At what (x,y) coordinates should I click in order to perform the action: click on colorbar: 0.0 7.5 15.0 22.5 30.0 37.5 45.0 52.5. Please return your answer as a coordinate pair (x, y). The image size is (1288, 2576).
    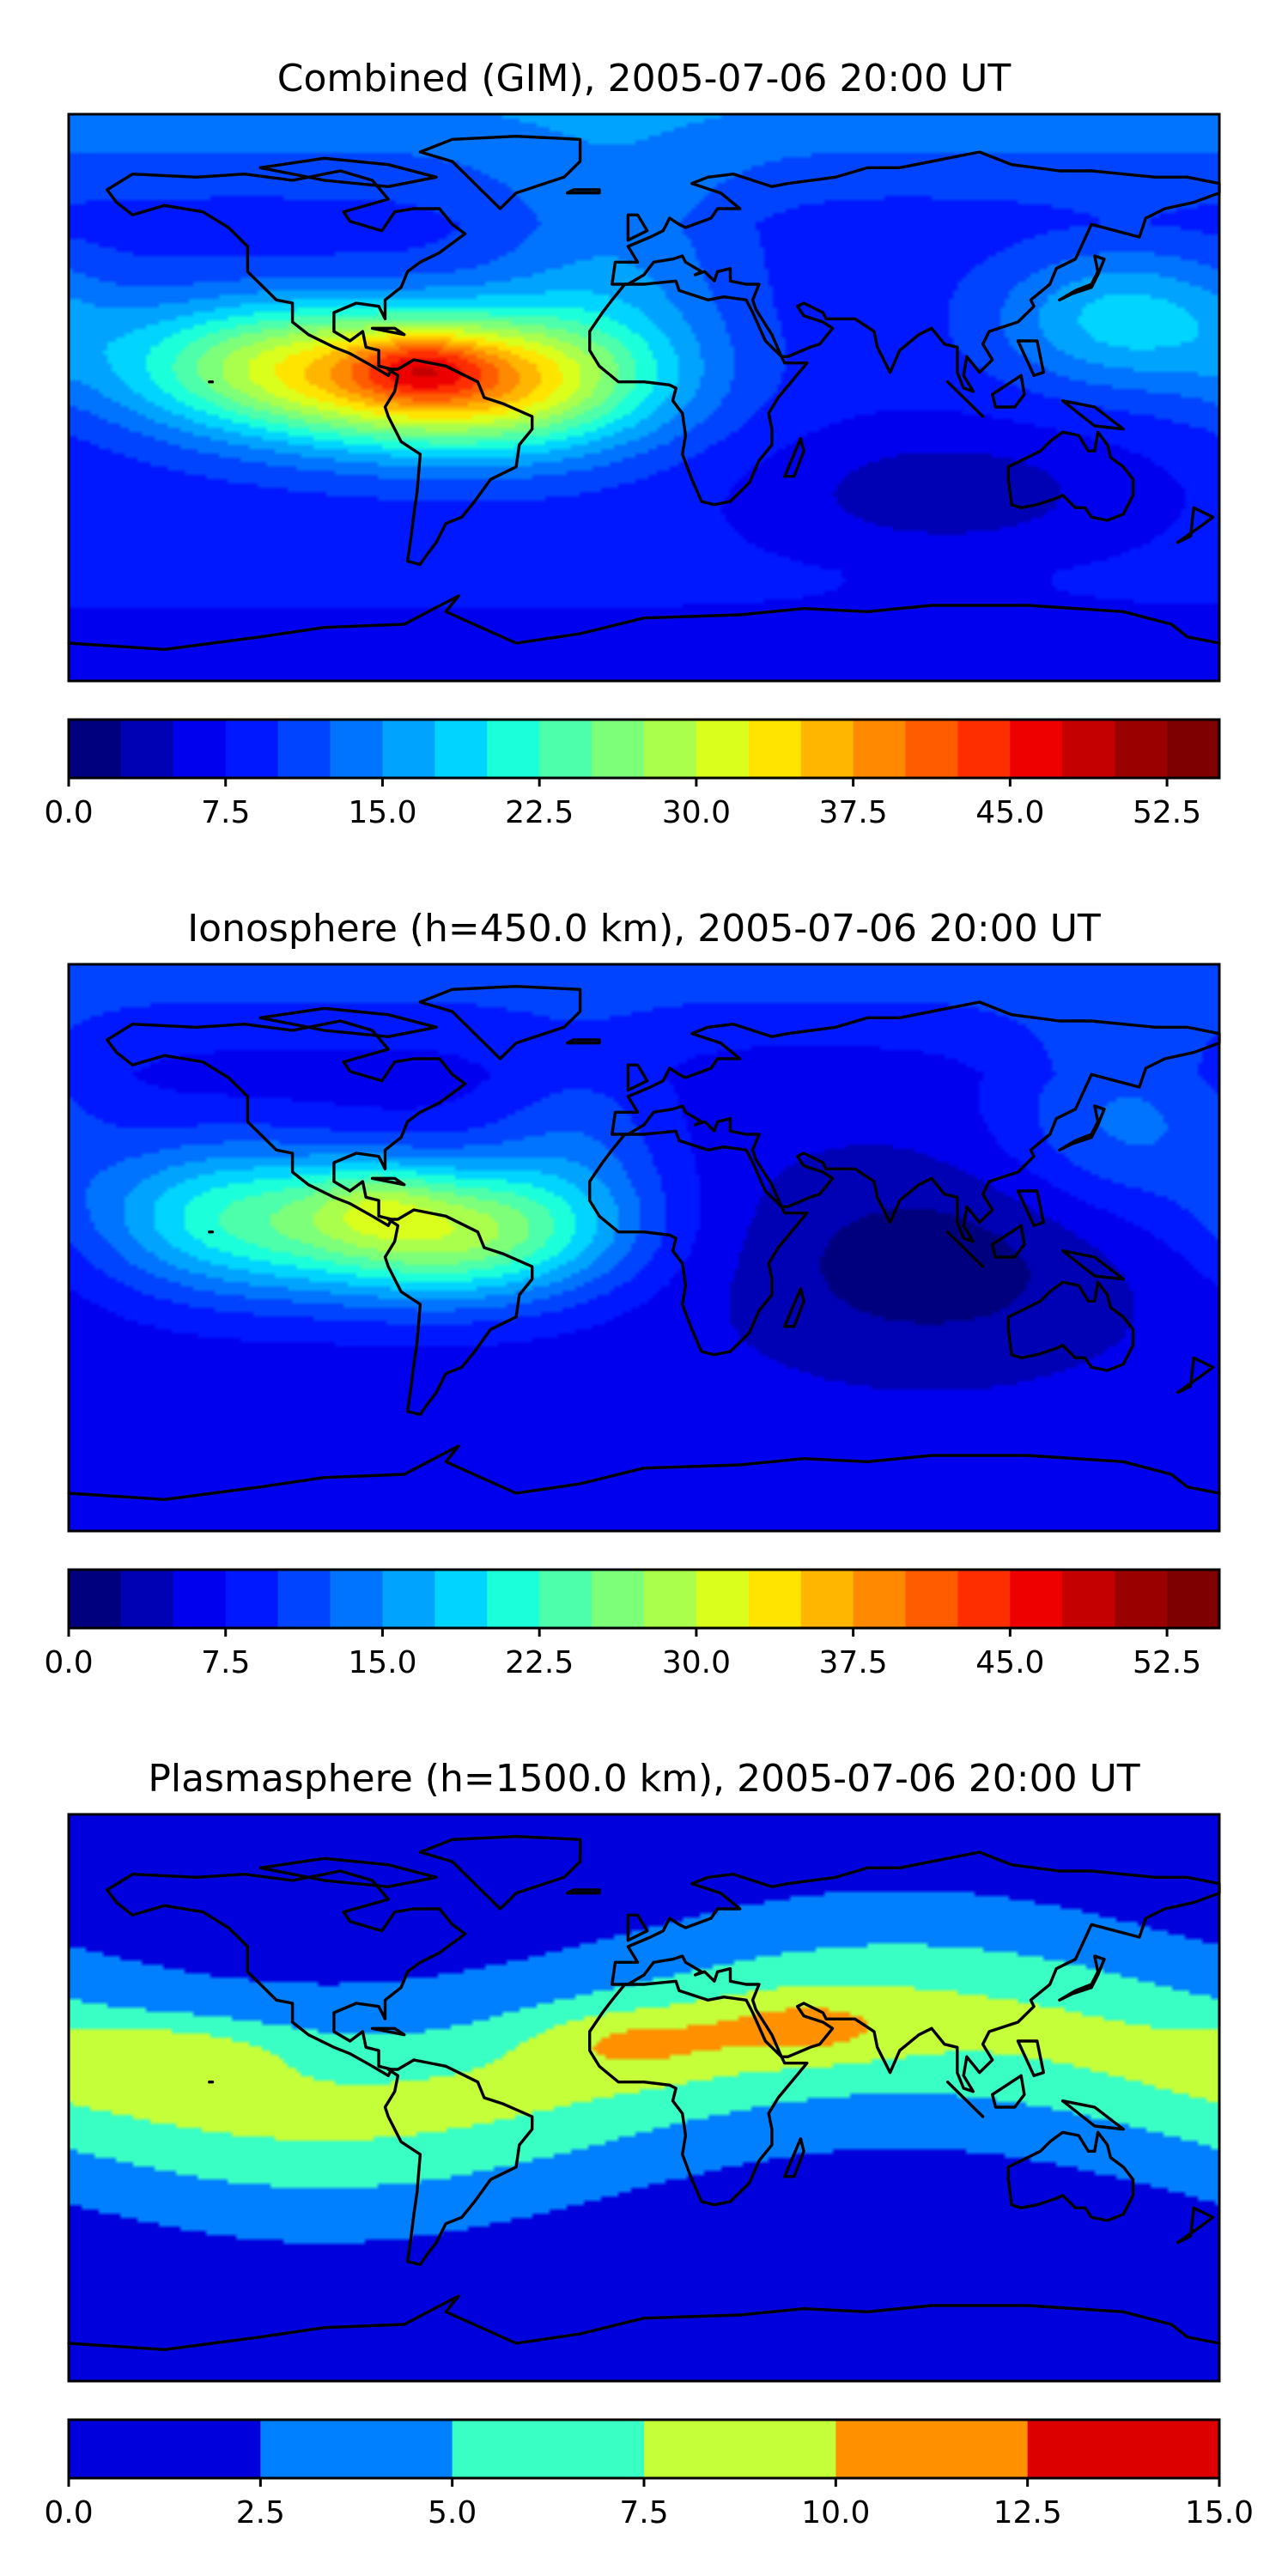
    Looking at the image, I should click on (632, 1624).